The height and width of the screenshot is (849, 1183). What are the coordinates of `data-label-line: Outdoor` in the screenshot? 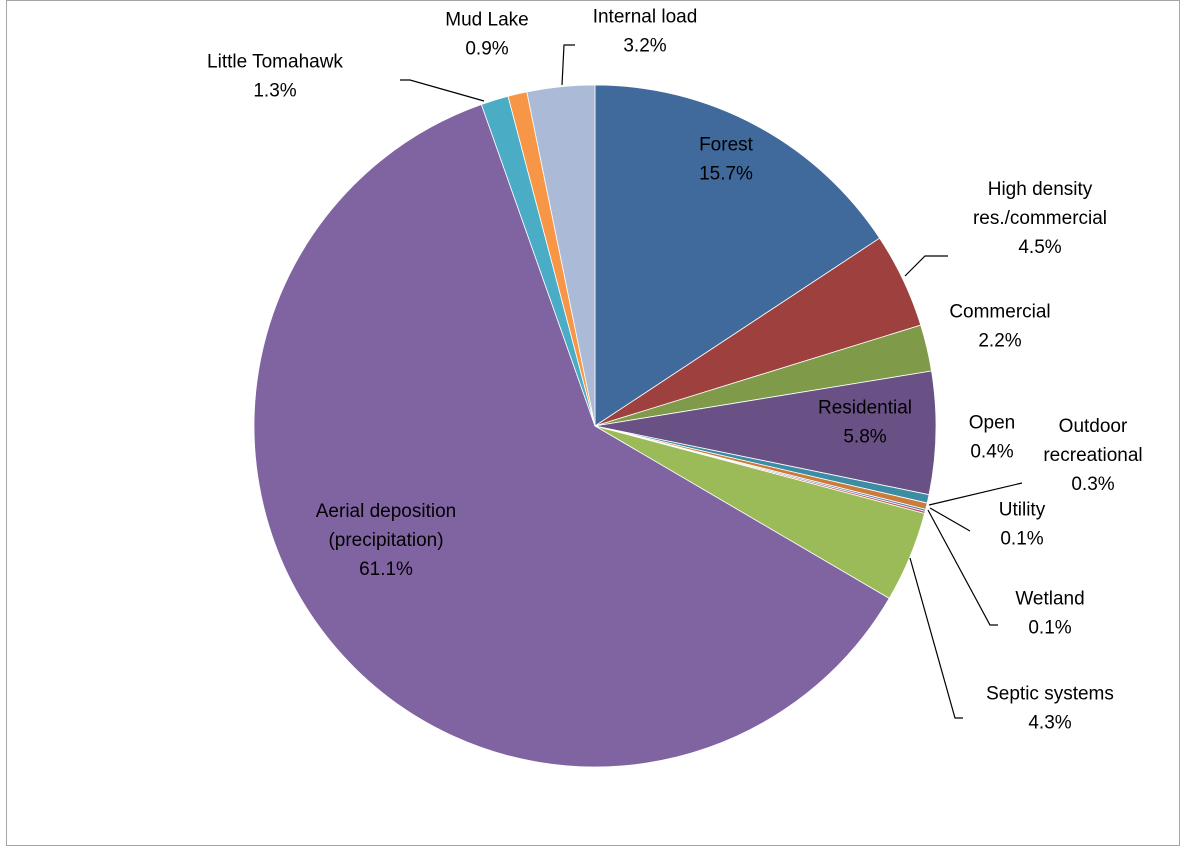 It's located at (1093, 426).